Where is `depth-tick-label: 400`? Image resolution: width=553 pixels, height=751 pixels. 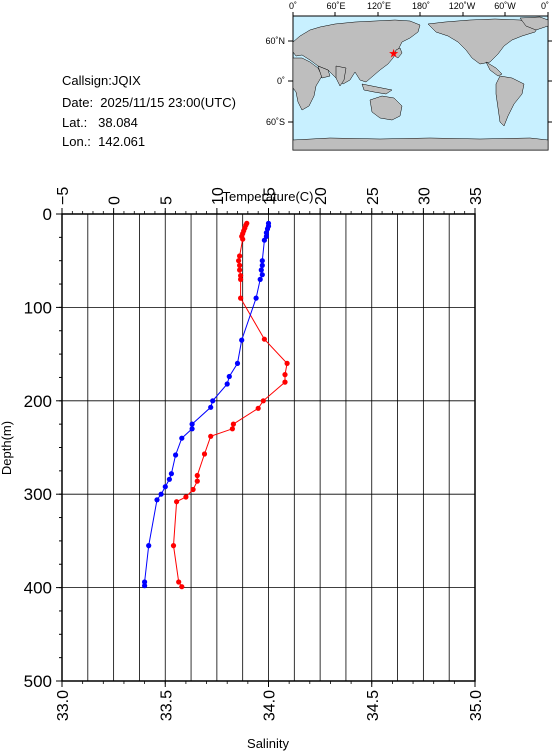
depth-tick-label: 400 is located at coordinates (38, 588).